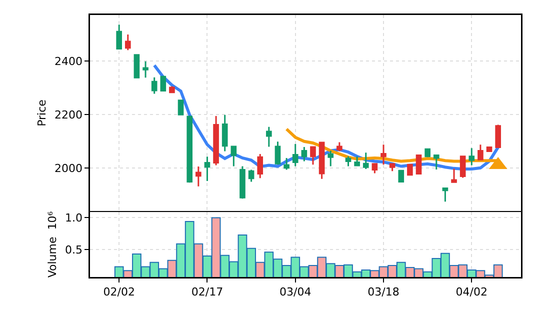  I want to click on x-tick-label: 02/17, so click(207, 292).